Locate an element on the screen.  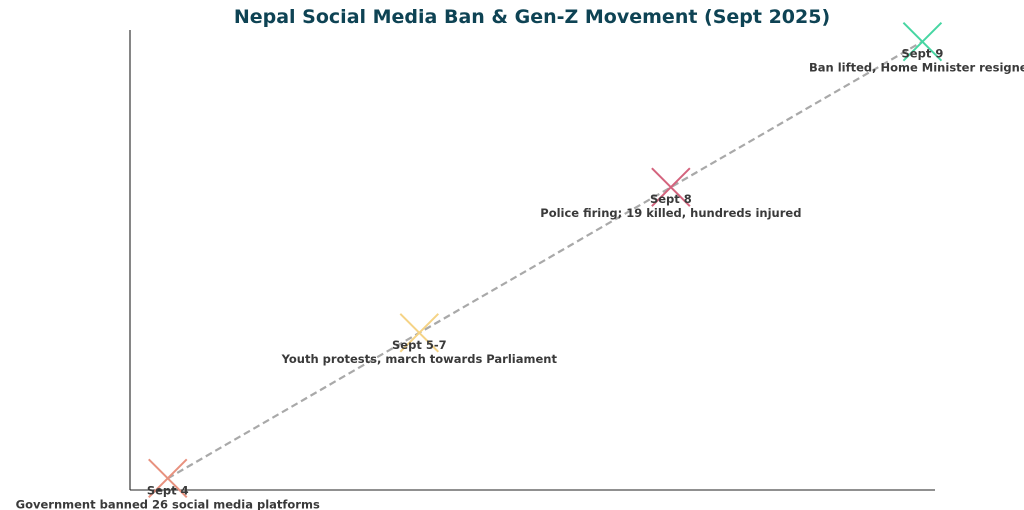
event-date-label: Sept 4 is located at coordinates (168, 490).